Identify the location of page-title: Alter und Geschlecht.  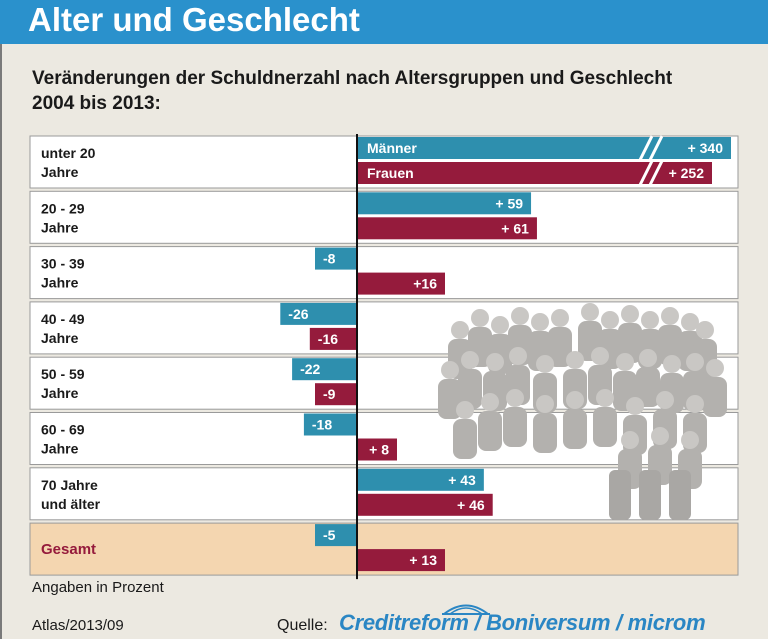
(194, 19).